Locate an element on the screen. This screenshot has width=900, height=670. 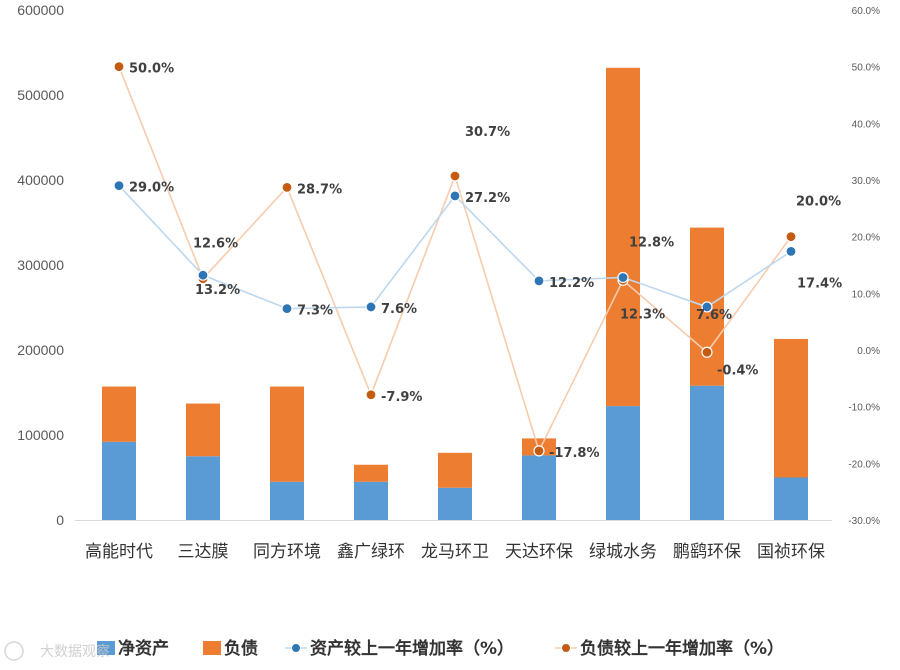
legend-label-liabilities: 负债 is located at coordinates (241, 648).